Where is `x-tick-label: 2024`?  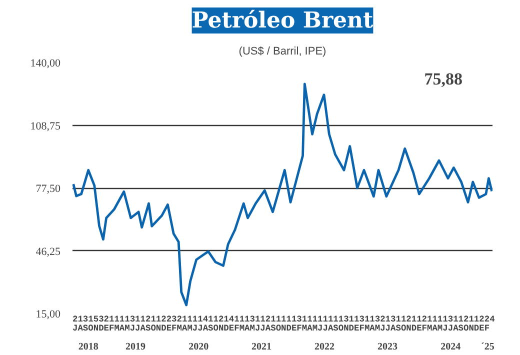
x-tick-label: 2024 is located at coordinates (450, 347).